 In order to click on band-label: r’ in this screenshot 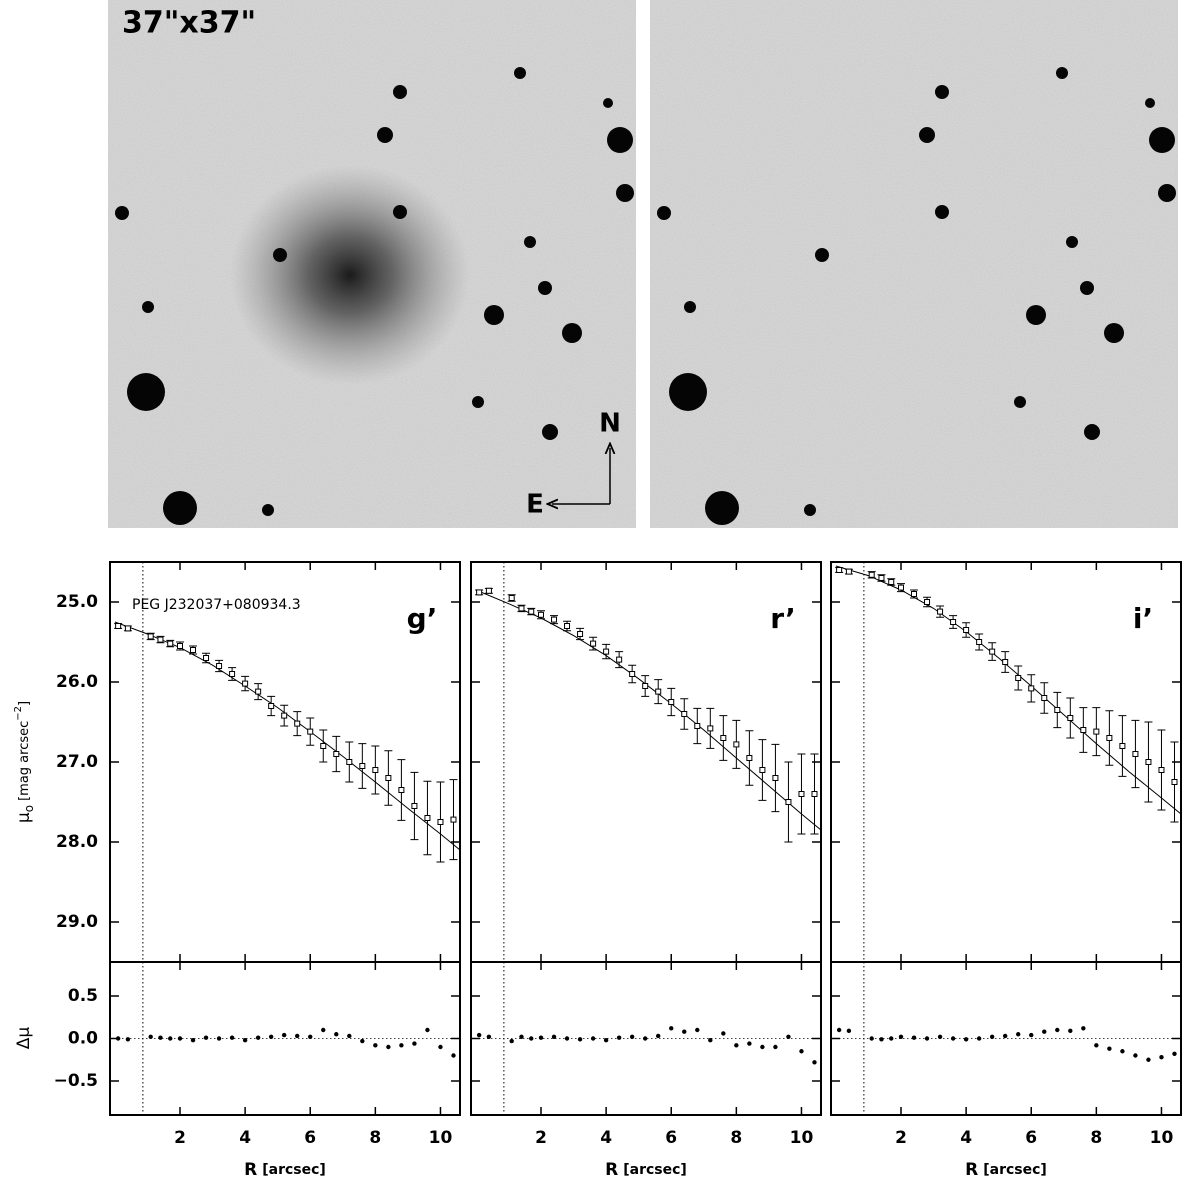, I will do `click(783, 618)`.